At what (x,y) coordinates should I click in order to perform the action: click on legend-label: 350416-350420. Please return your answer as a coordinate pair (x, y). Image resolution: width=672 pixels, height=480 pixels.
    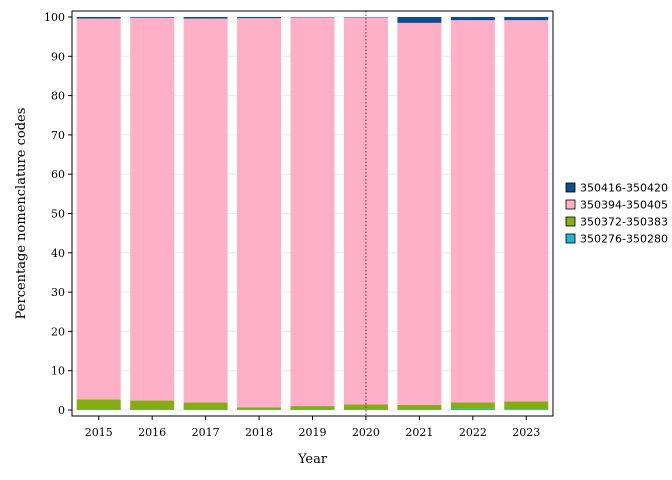
    Looking at the image, I should click on (624, 188).